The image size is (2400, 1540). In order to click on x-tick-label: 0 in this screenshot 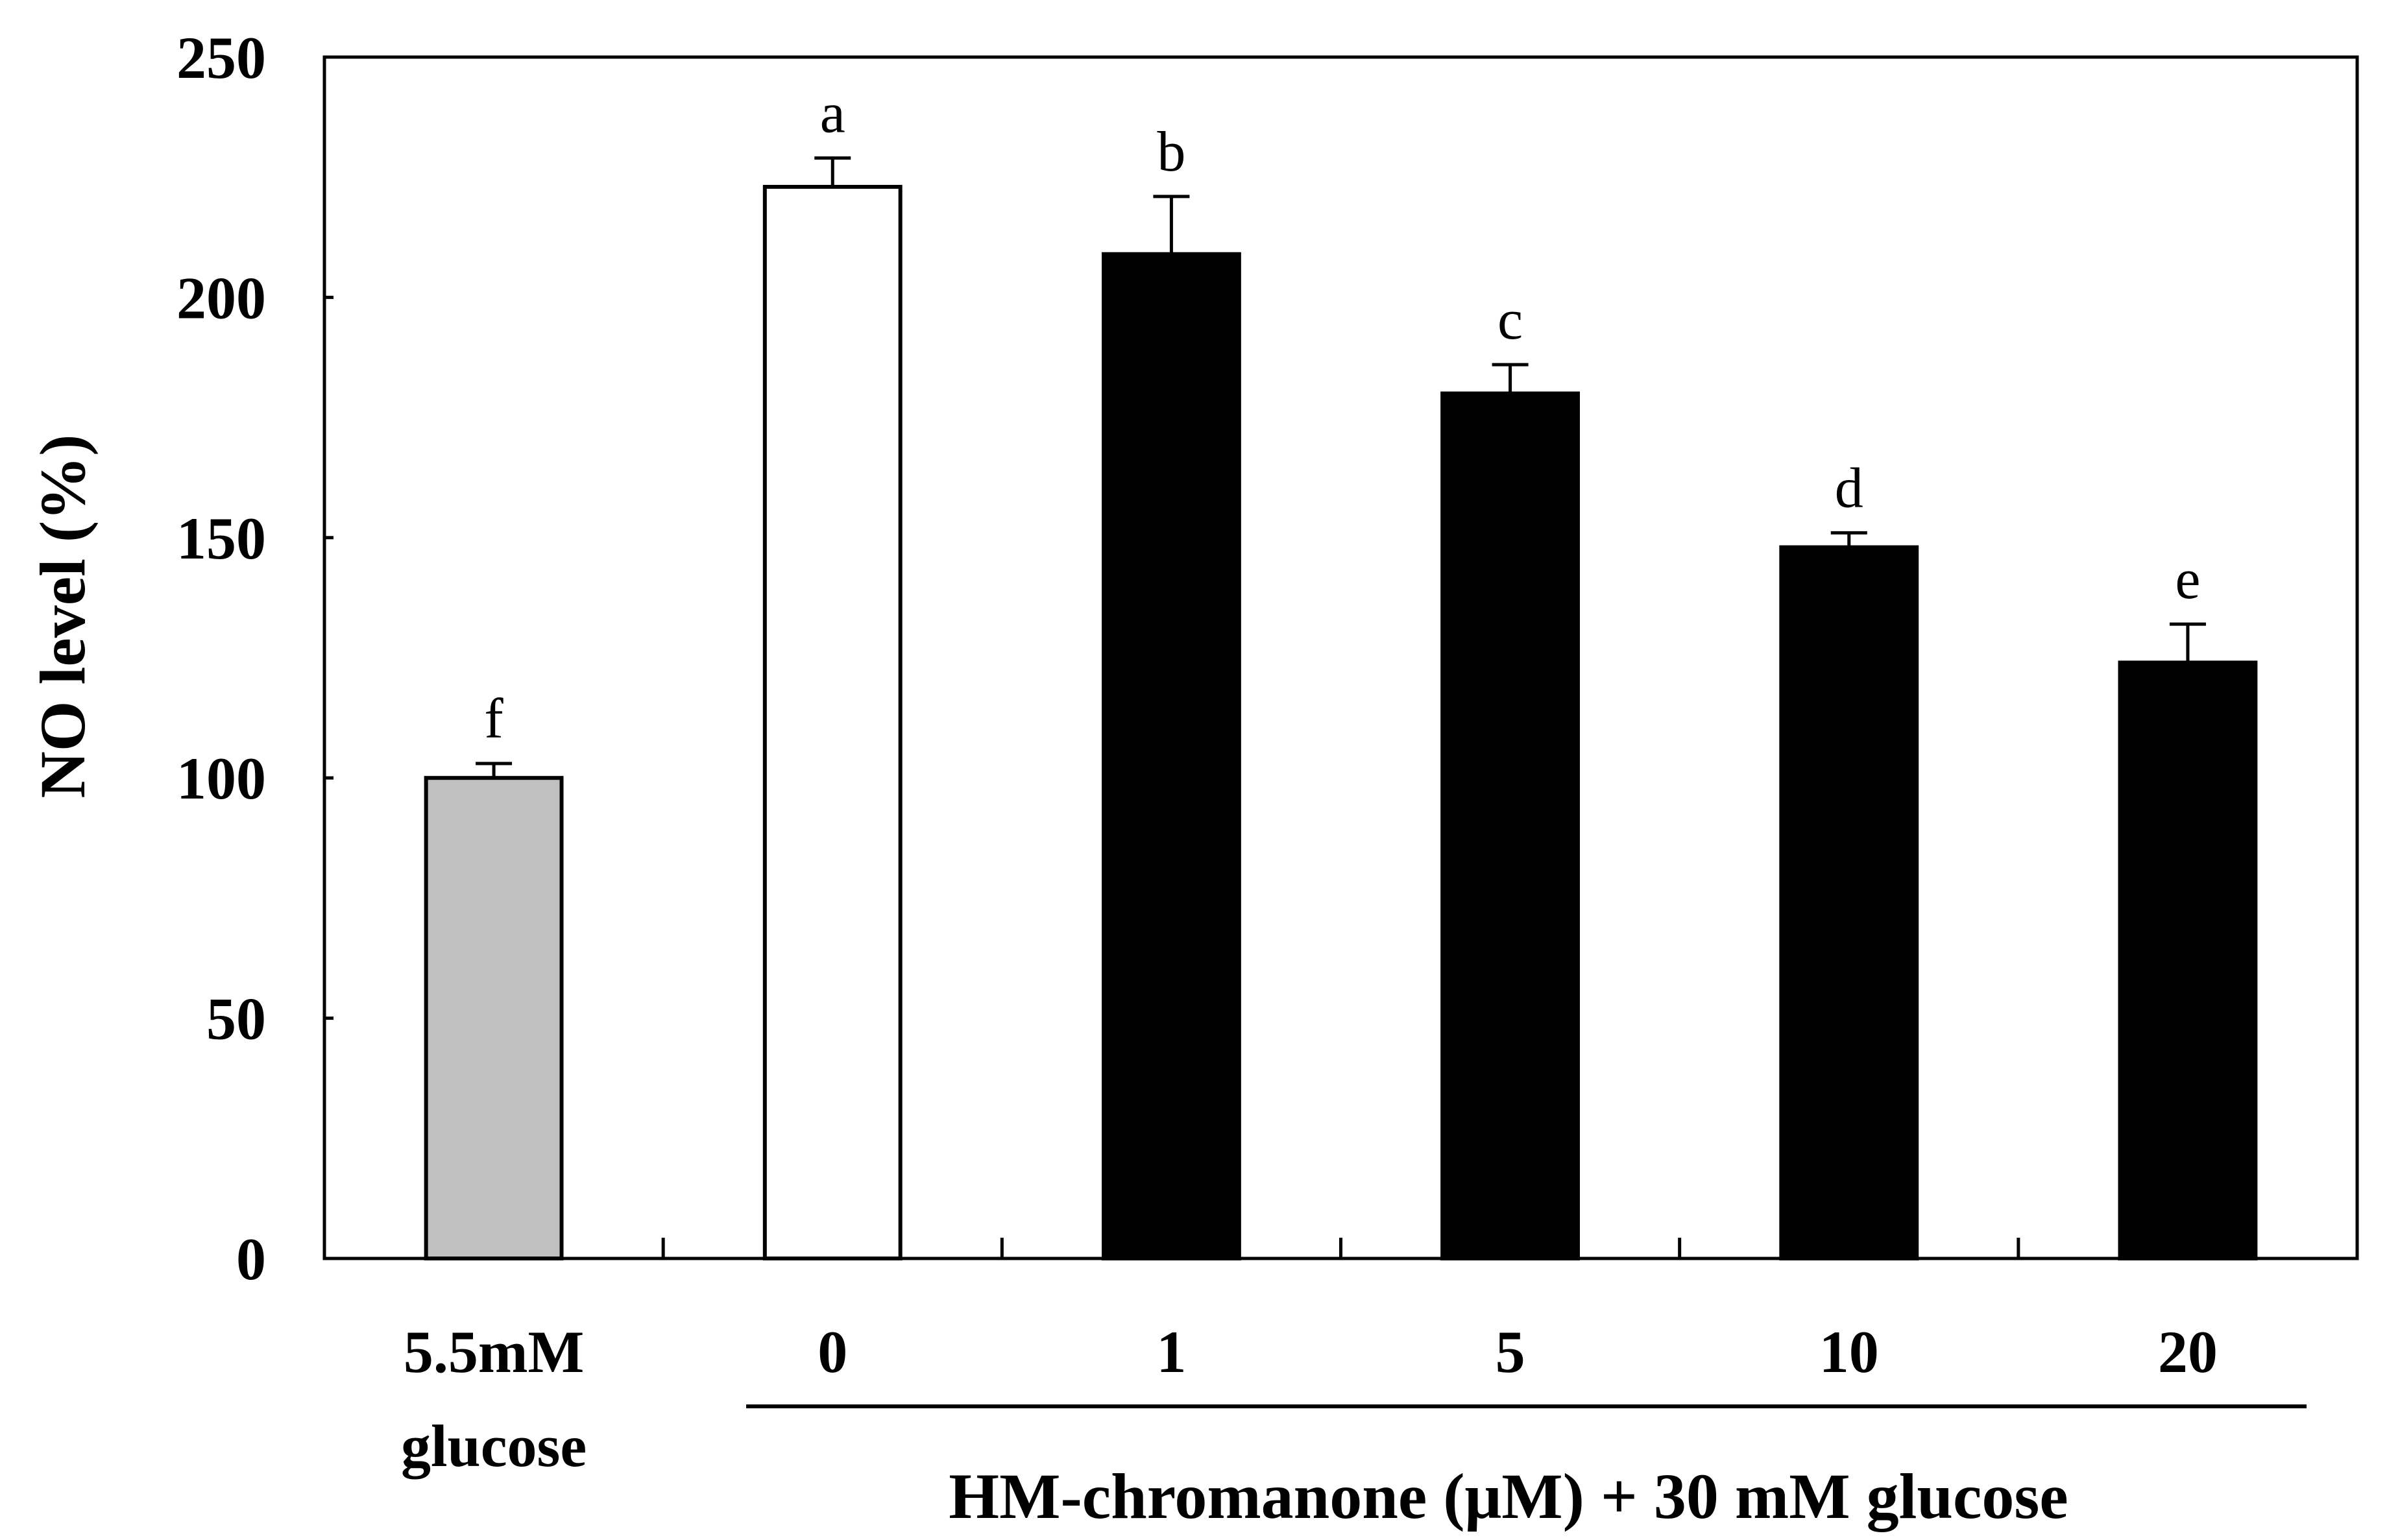, I will do `click(832, 1352)`.